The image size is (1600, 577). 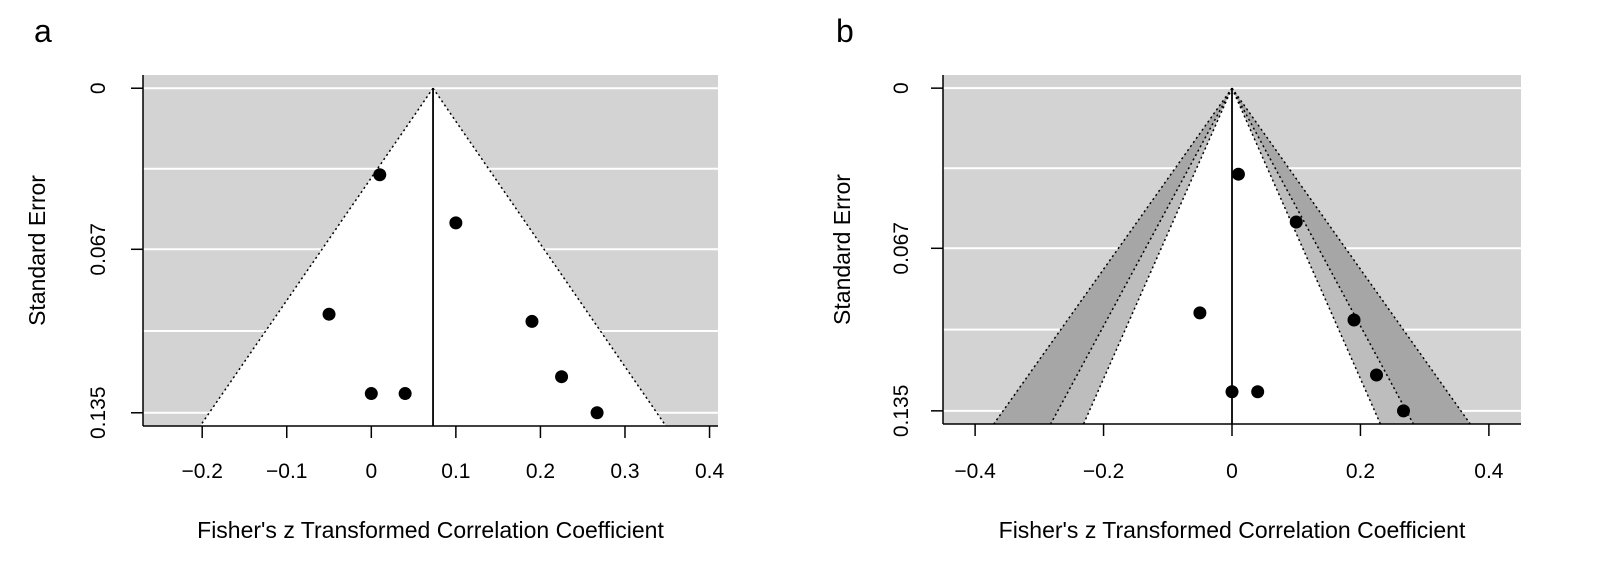 I want to click on x-tick-label: −0.1, so click(x=286, y=471).